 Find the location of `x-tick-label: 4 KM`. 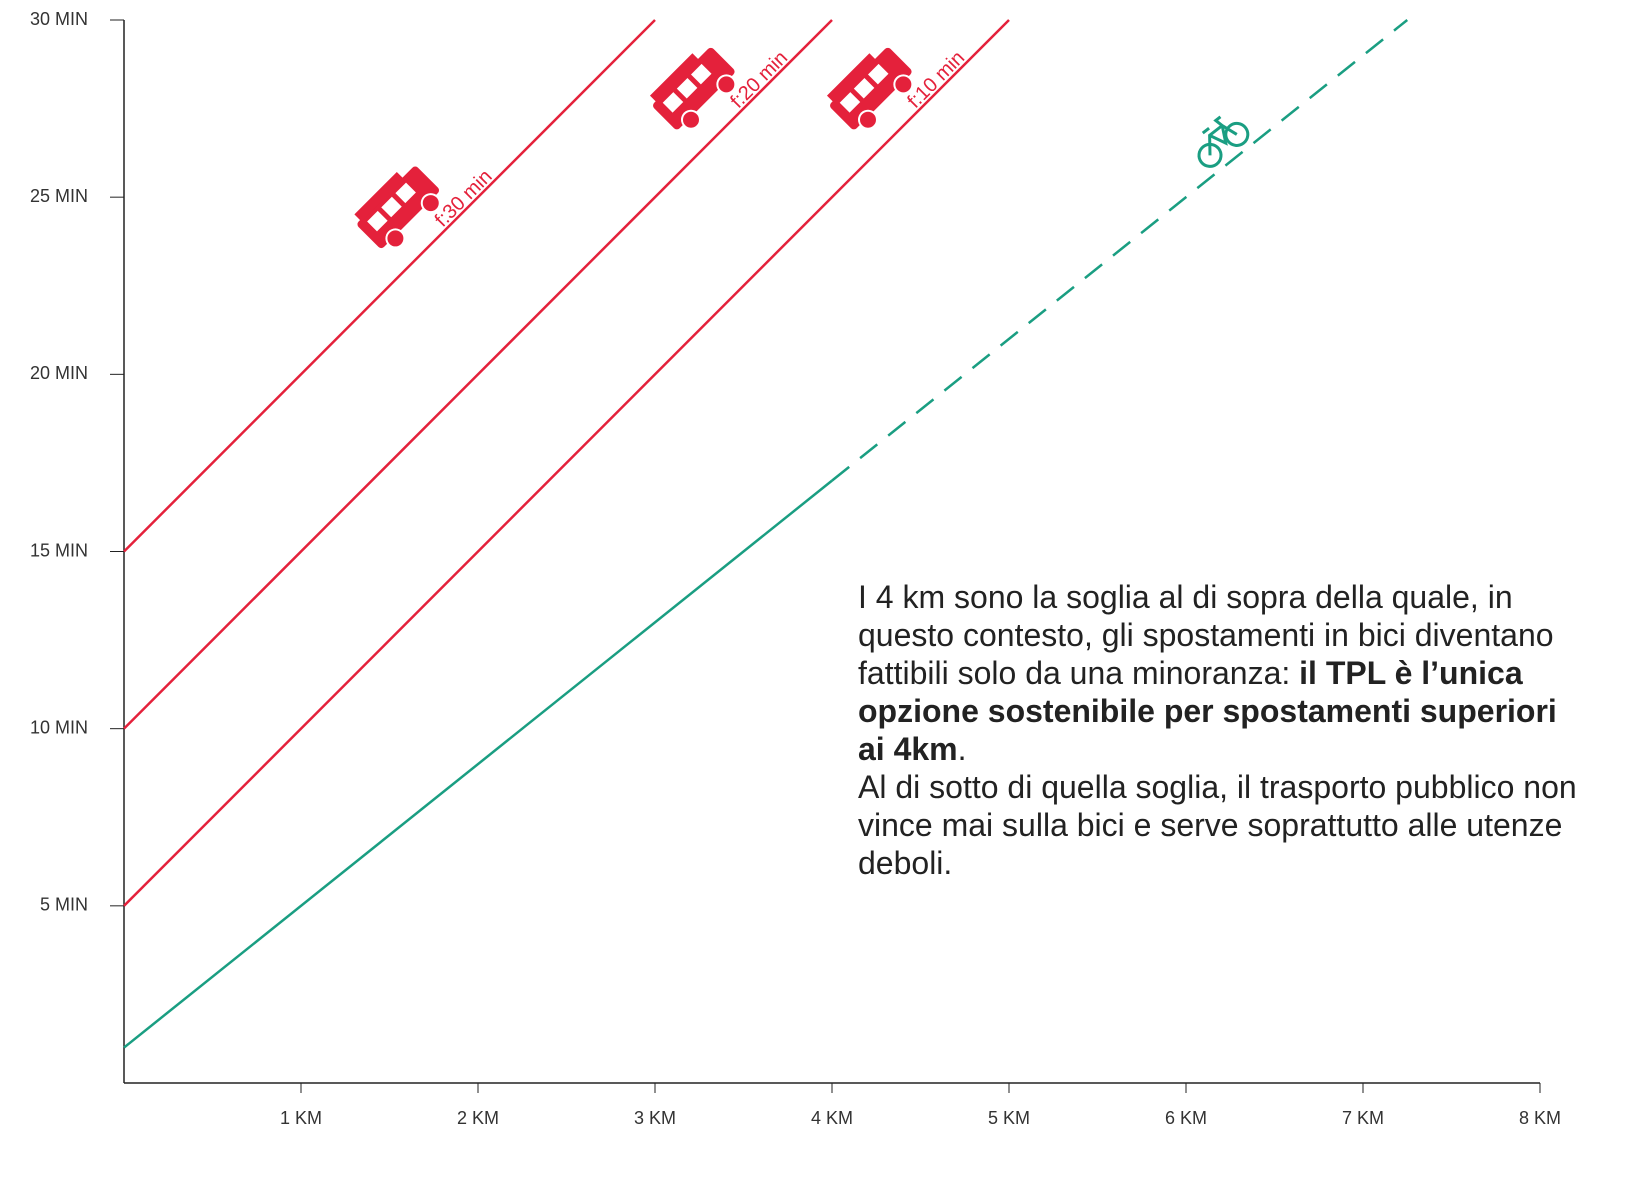

x-tick-label: 4 KM is located at coordinates (832, 1118).